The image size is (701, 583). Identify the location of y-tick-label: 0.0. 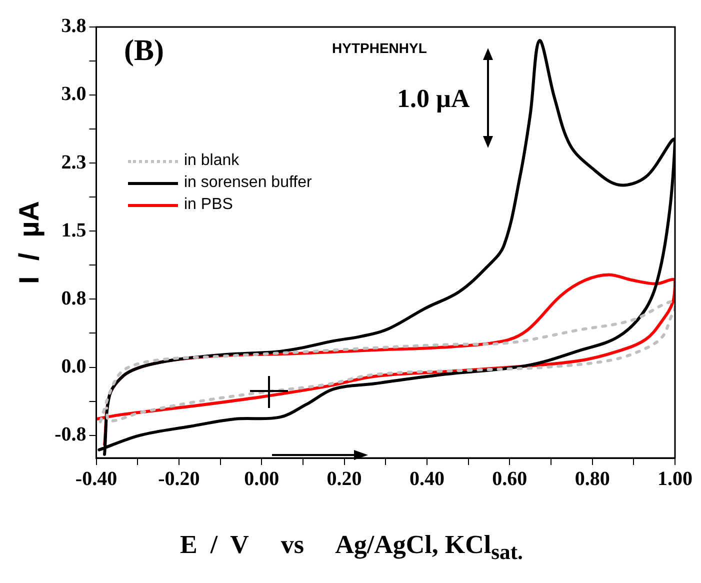
(73, 366).